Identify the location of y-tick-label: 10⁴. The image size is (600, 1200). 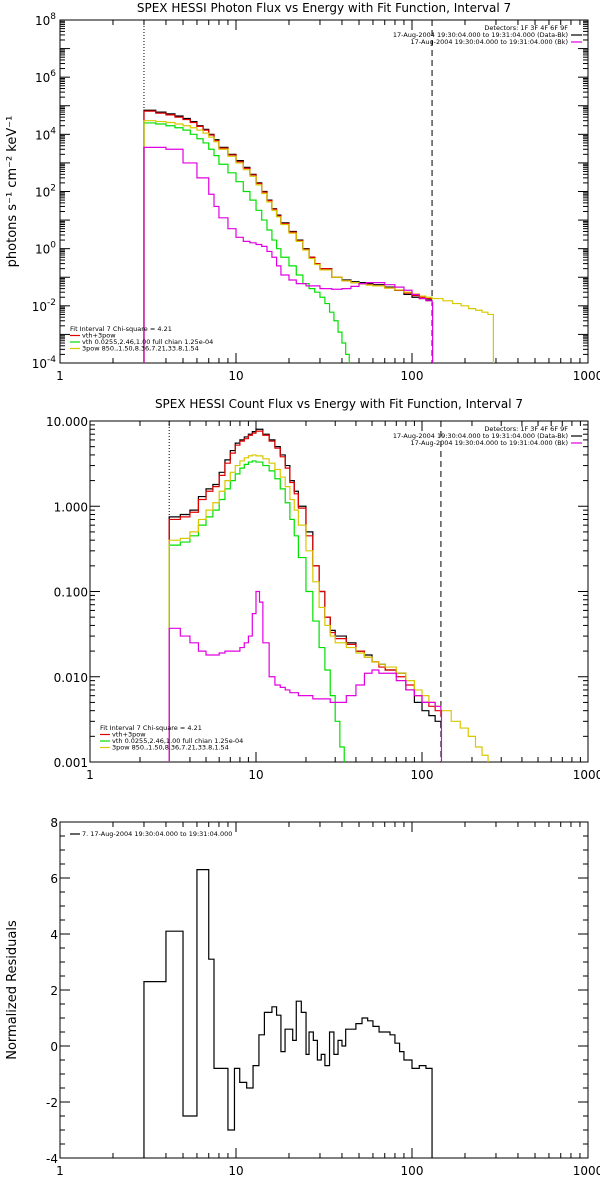
(45, 134).